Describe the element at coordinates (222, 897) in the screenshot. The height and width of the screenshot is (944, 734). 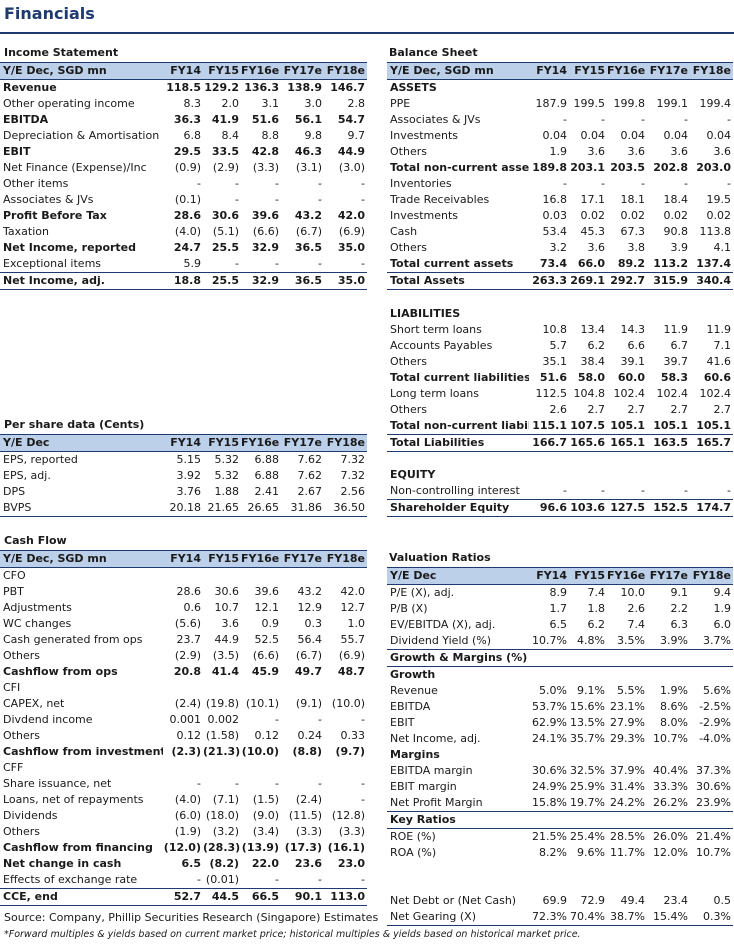
I see `cell-value: 44.5` at that location.